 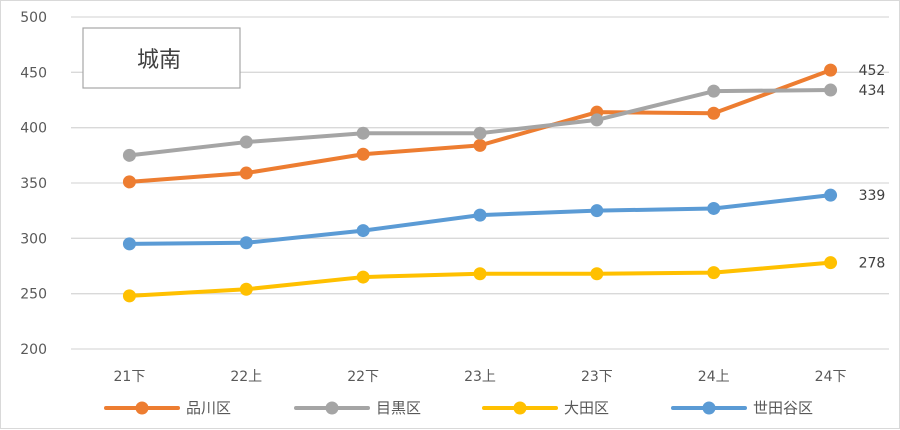 What do you see at coordinates (714, 377) in the screenshot?
I see `x-tick-label: 24上` at bounding box center [714, 377].